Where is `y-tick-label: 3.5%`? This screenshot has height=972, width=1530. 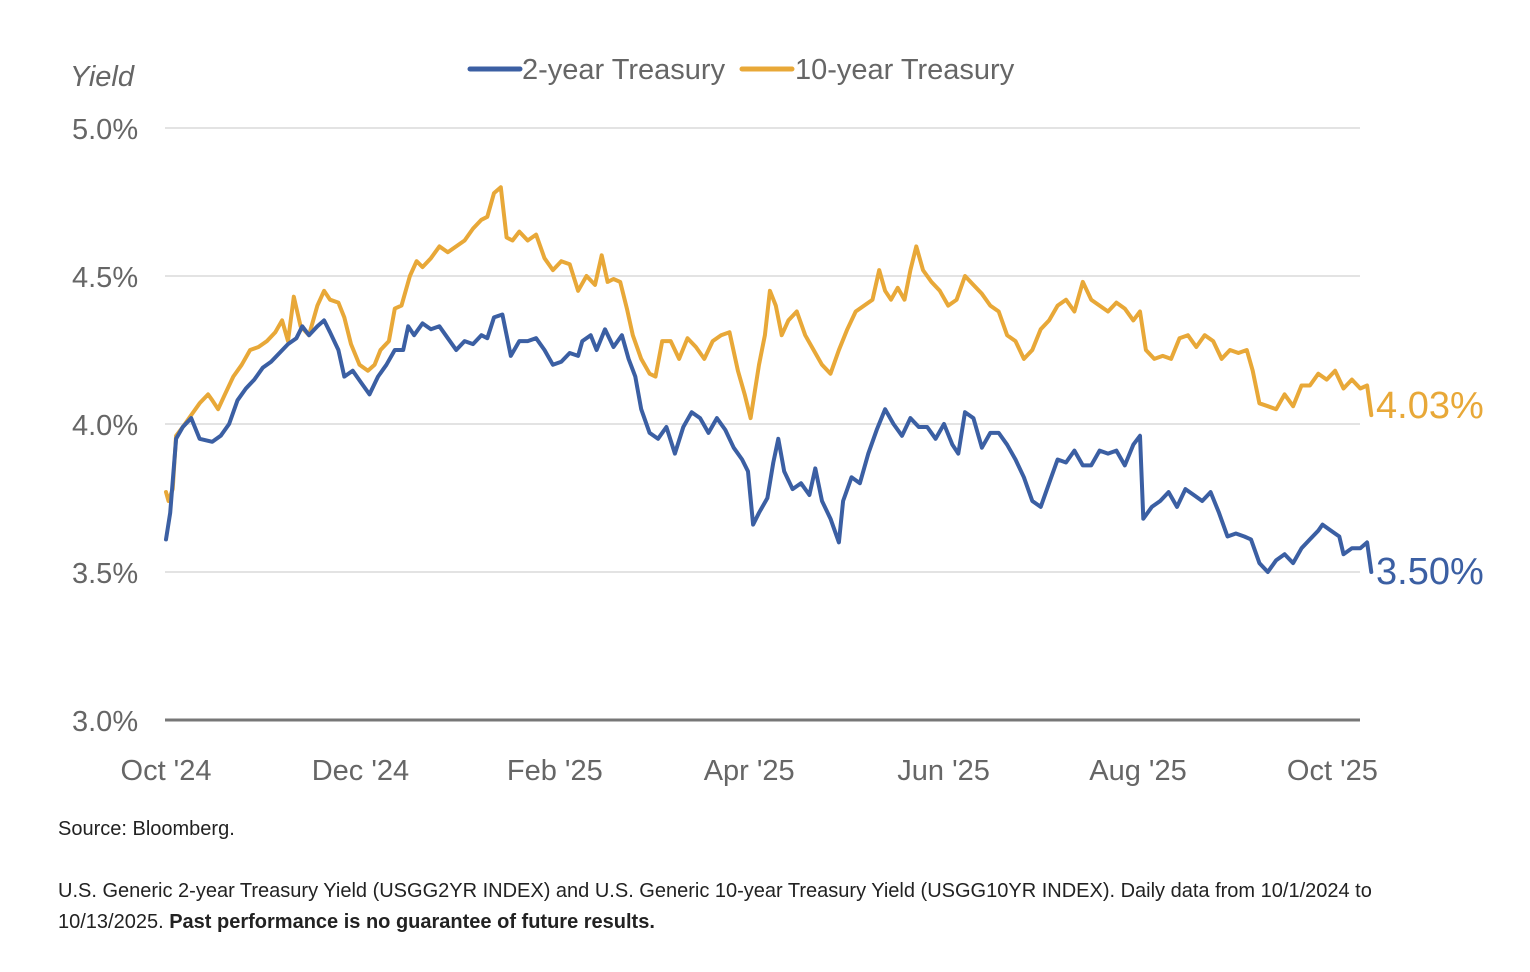
y-tick-label: 3.5% is located at coordinates (105, 574).